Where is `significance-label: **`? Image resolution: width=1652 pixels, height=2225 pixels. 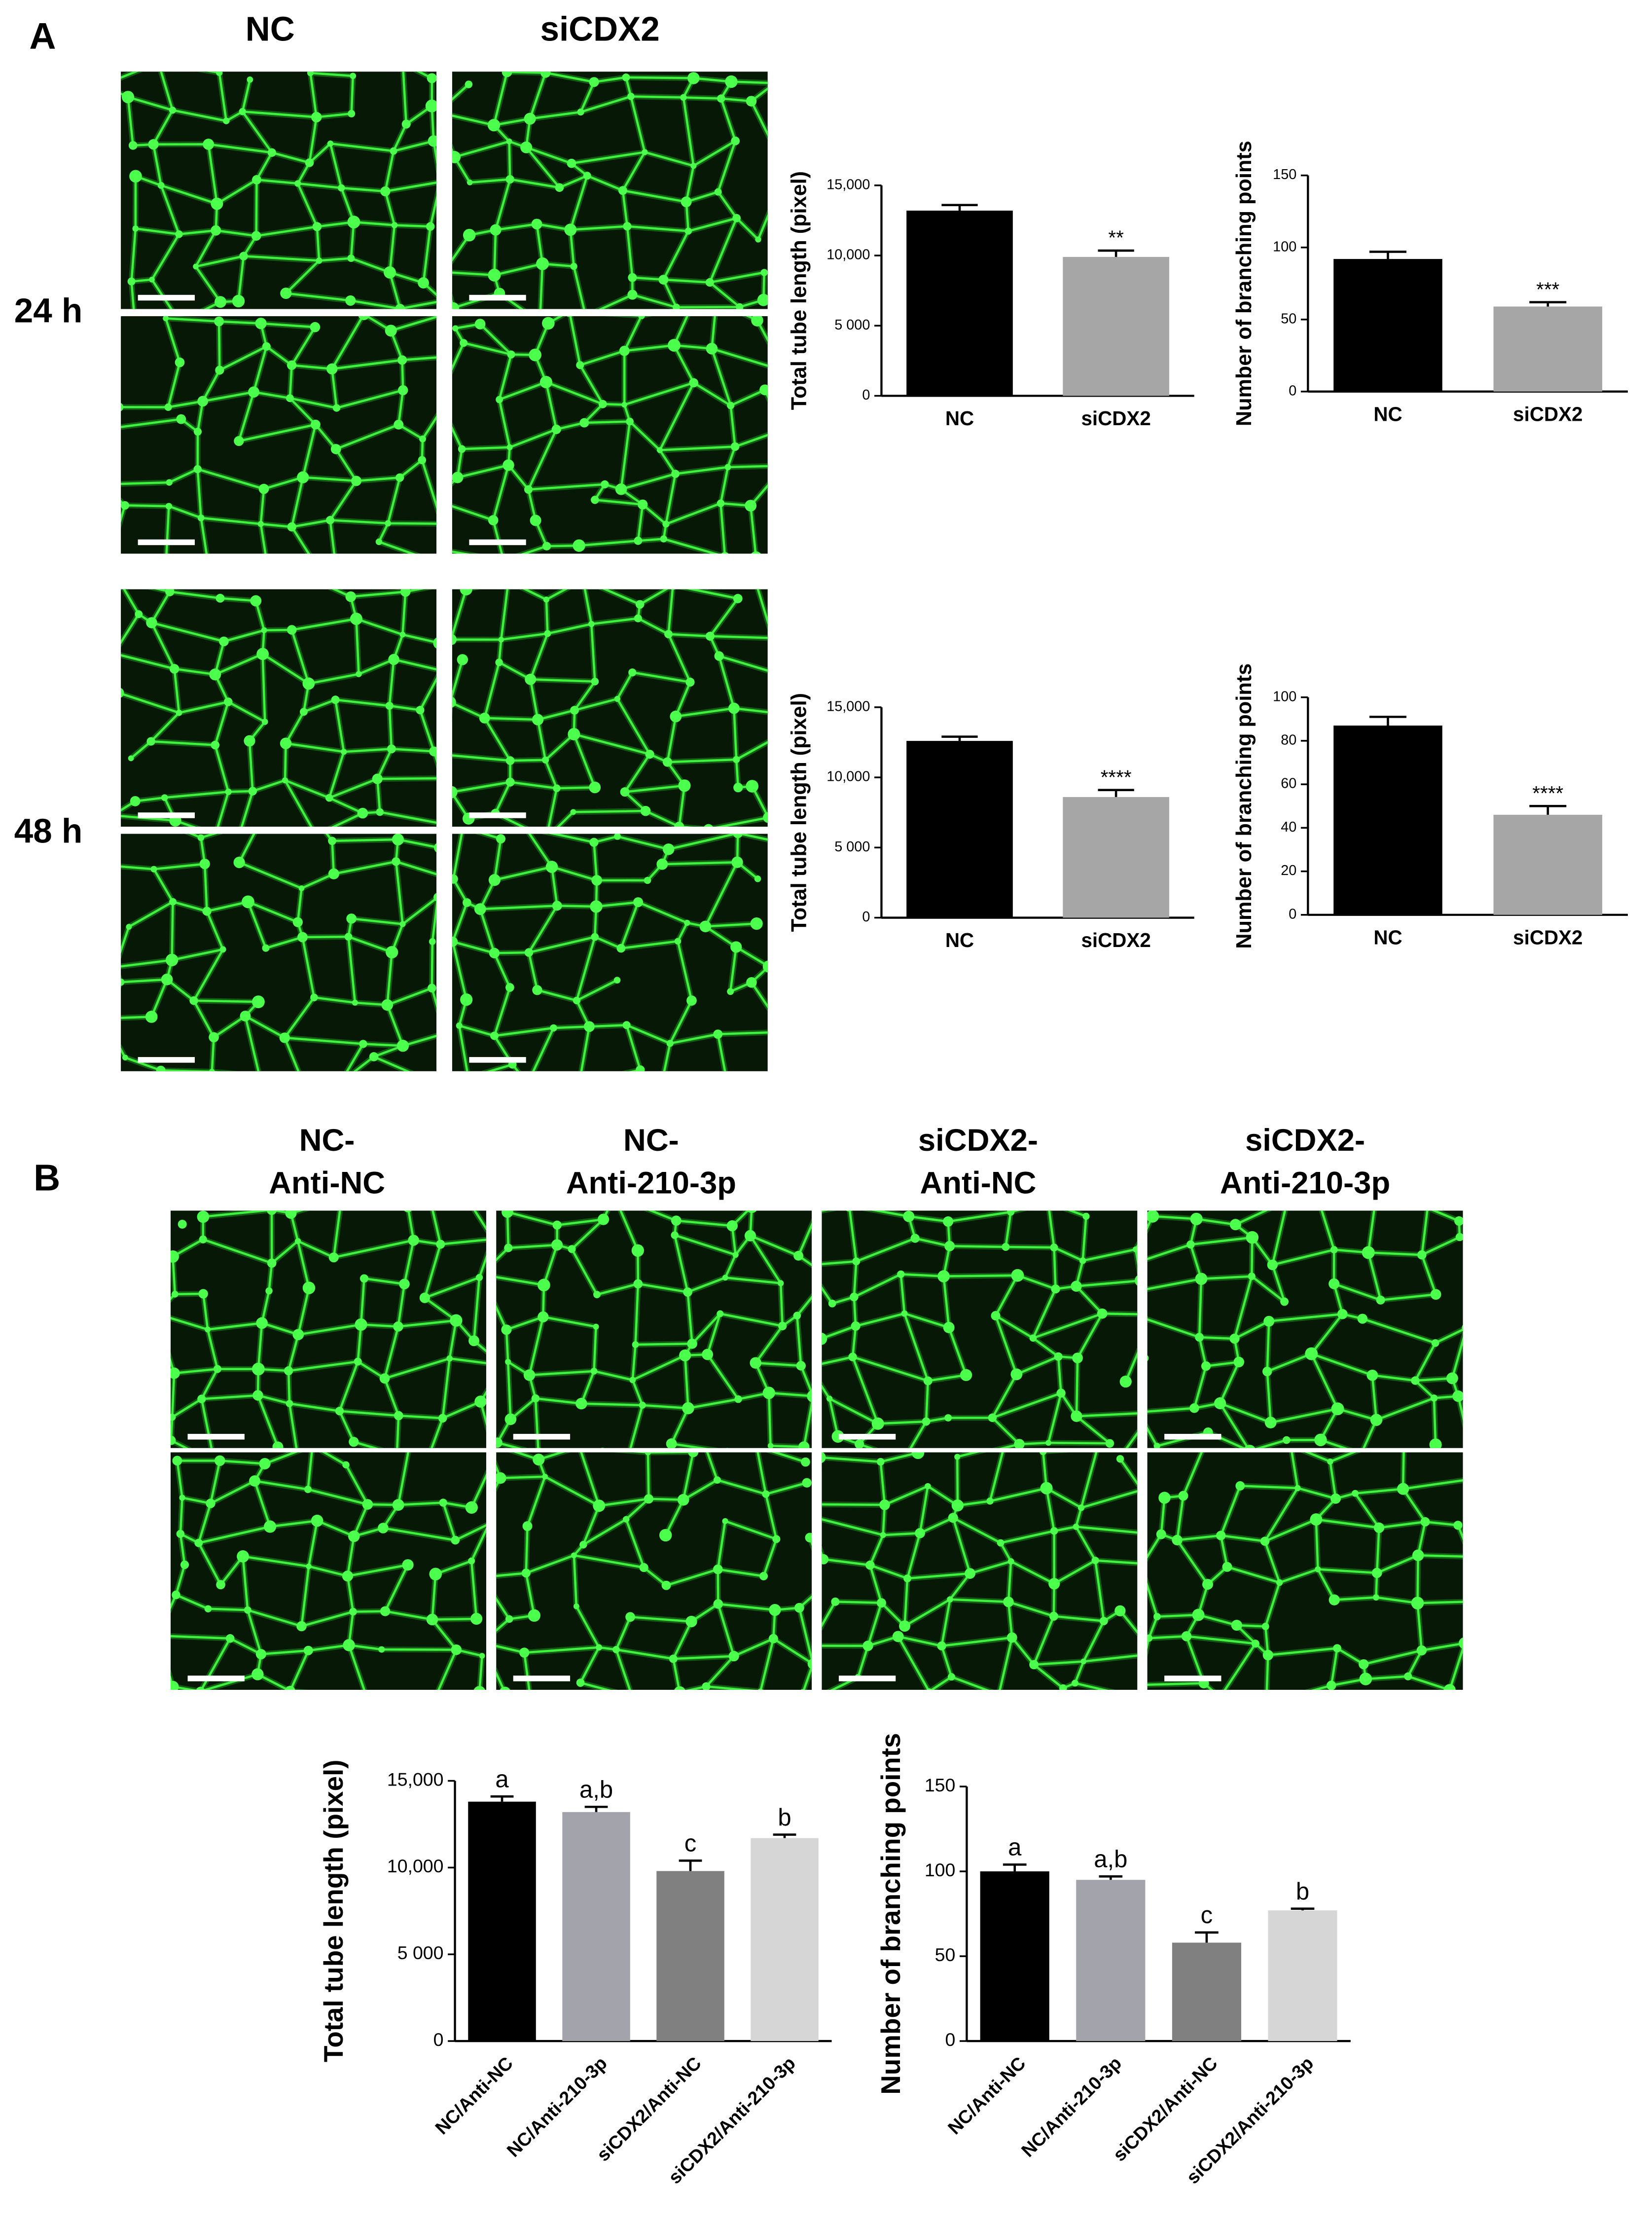
significance-label: ** is located at coordinates (1116, 238).